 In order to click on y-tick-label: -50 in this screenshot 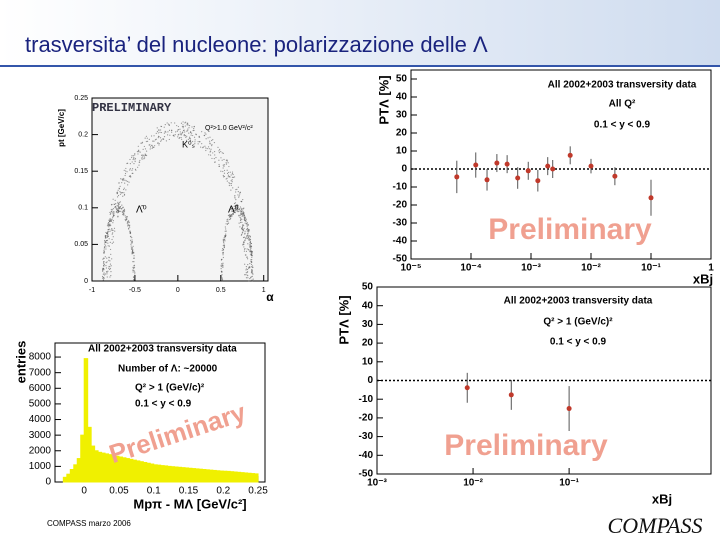, I will do `click(366, 474)`.